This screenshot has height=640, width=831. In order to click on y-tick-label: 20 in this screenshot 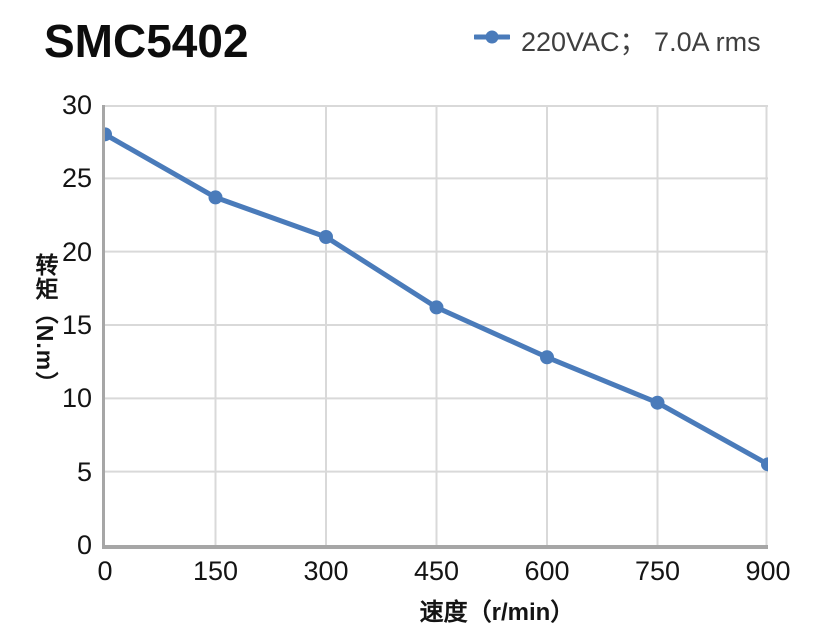, I will do `click(76, 251)`.